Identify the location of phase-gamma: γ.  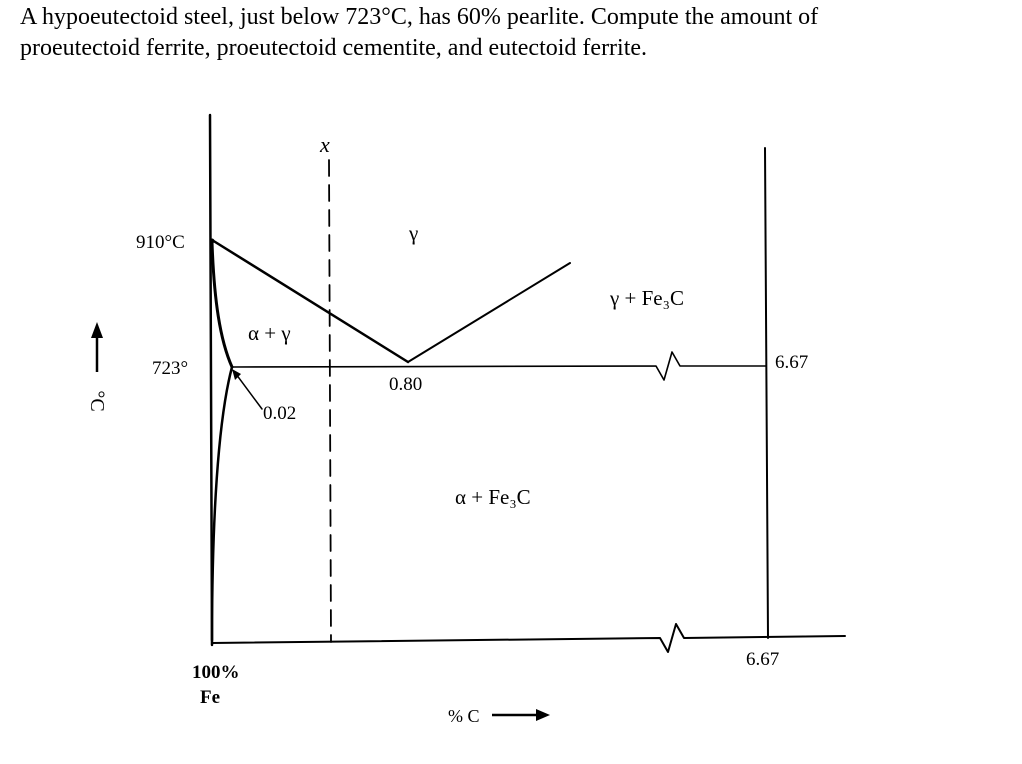
(413, 233).